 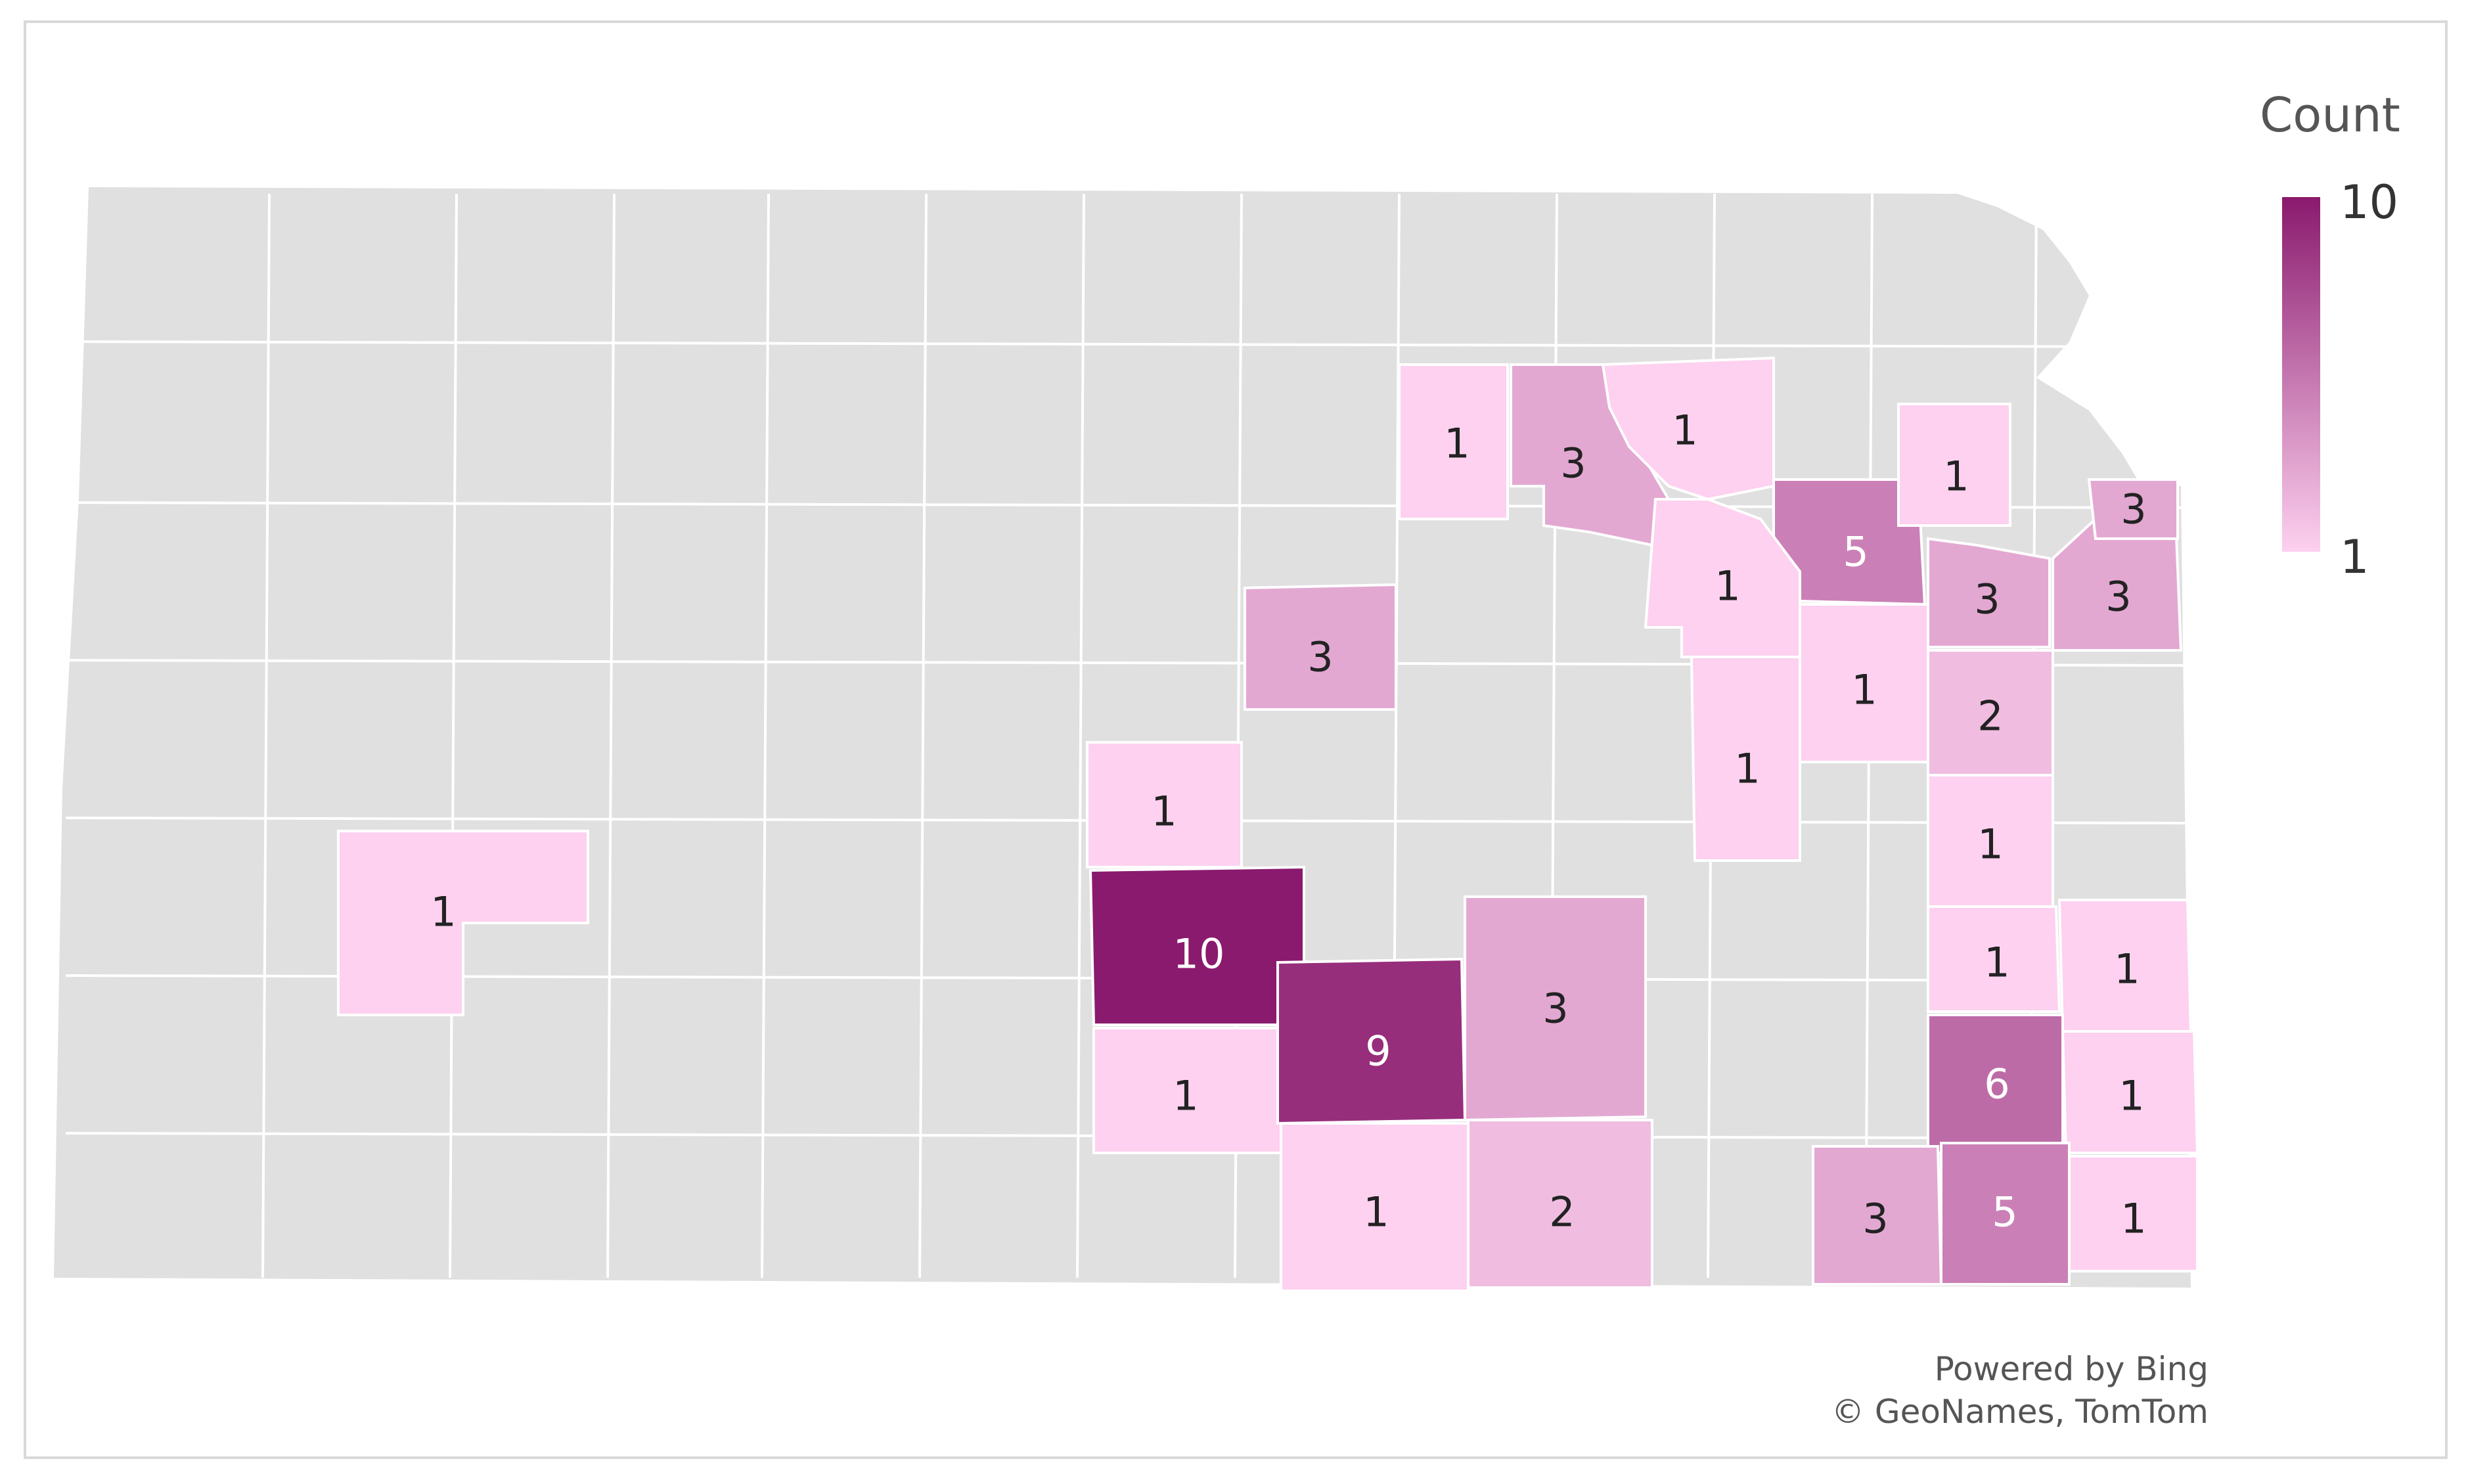 What do you see at coordinates (2071, 1369) in the screenshot?
I see `attribution-powered-by: Powered by Bing` at bounding box center [2071, 1369].